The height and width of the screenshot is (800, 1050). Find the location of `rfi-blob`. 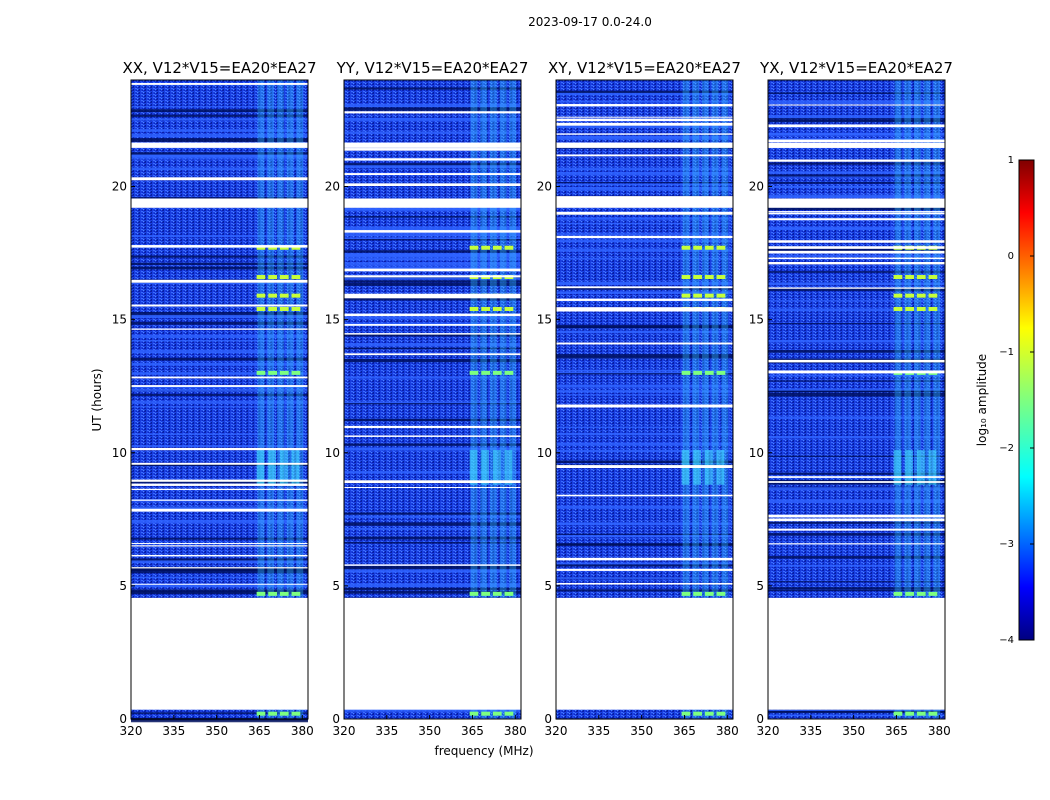

rfi-blob is located at coordinates (897, 467).